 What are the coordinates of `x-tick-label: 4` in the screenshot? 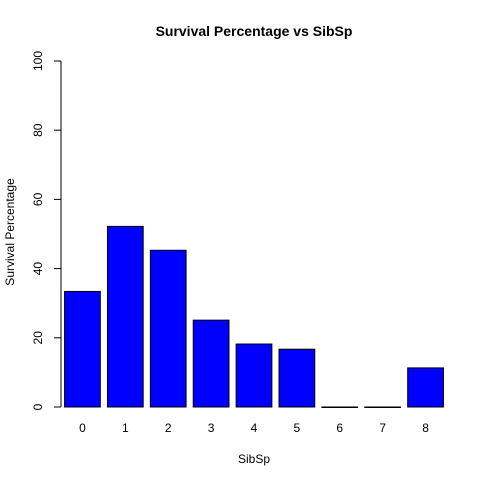 It's located at (254, 428).